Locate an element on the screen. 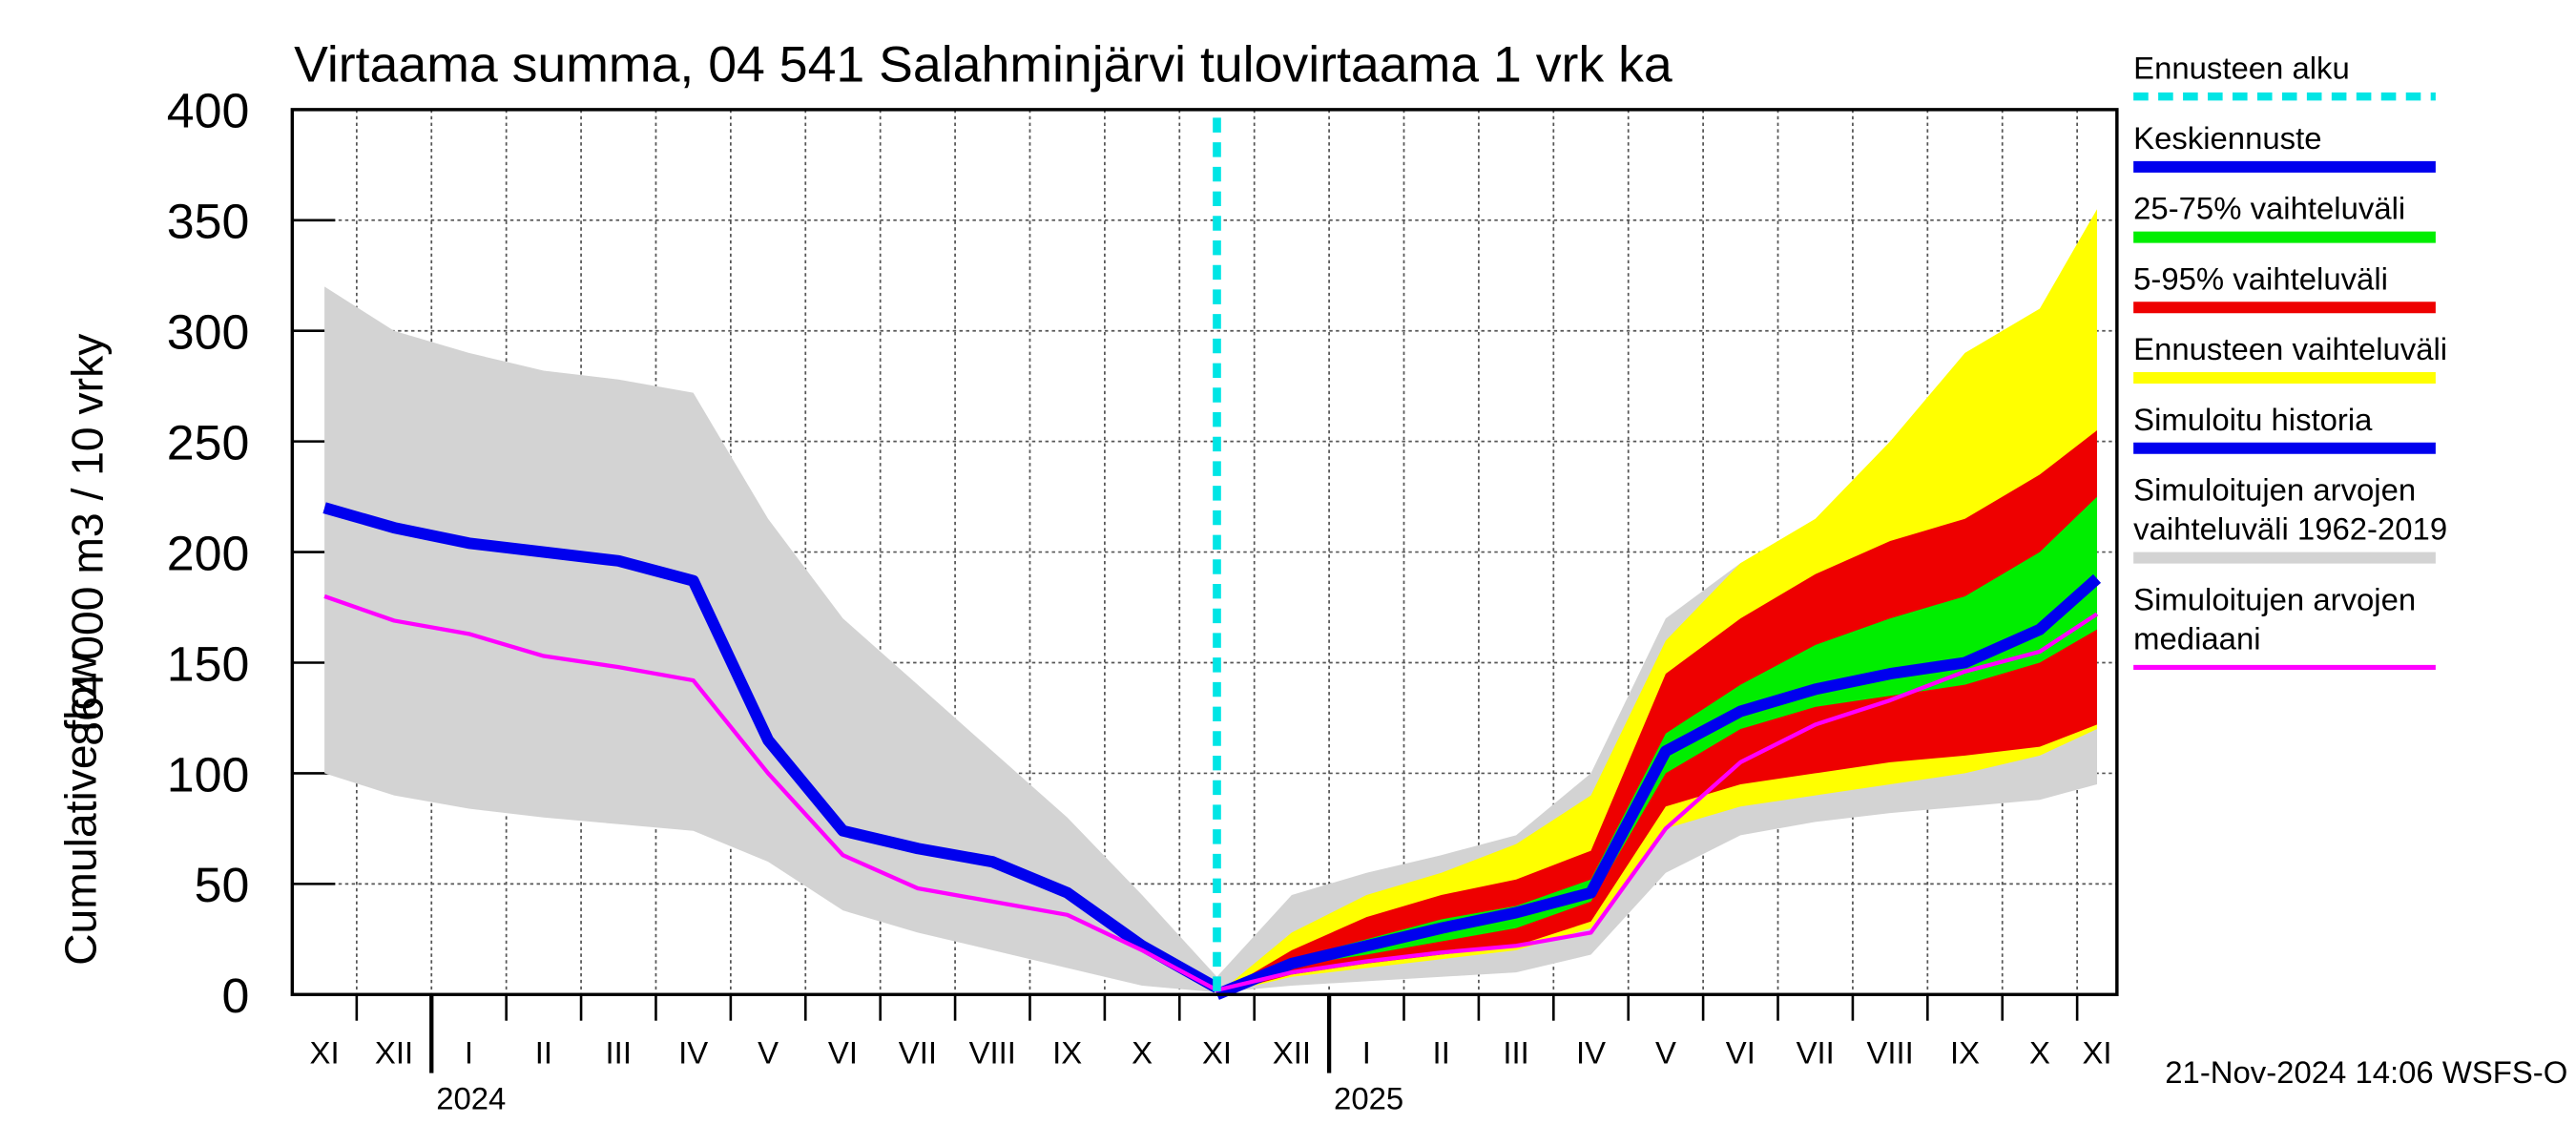 The height and width of the screenshot is (1145, 2576). legend-label: Keskiennuste is located at coordinates (2227, 138).